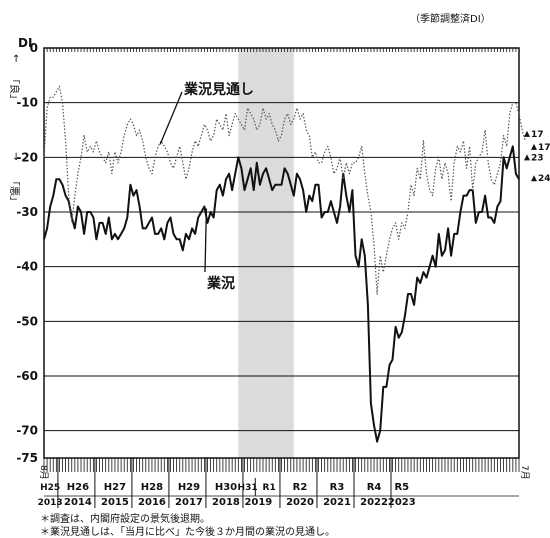 The height and width of the screenshot is (538, 550). Describe the element at coordinates (78, 502) in the screenshot. I see `x-year-label: 2014` at that location.